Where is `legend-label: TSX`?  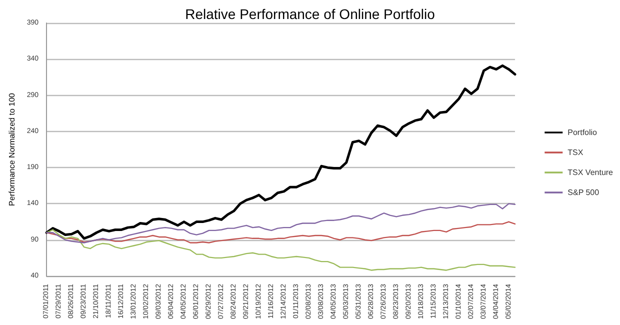 legend-label: TSX is located at coordinates (576, 152).